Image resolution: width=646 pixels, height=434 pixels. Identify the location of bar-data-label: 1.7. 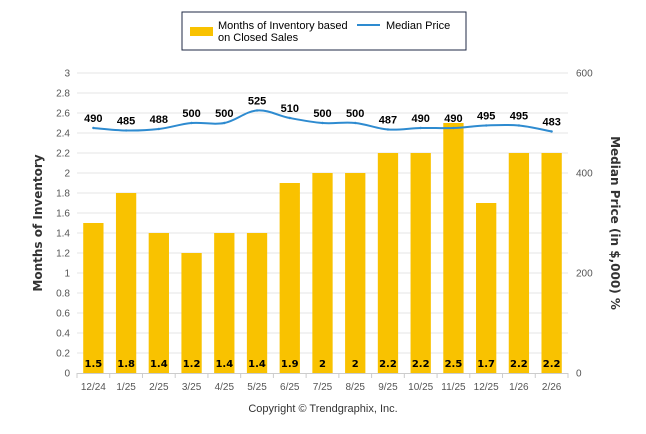
(486, 364).